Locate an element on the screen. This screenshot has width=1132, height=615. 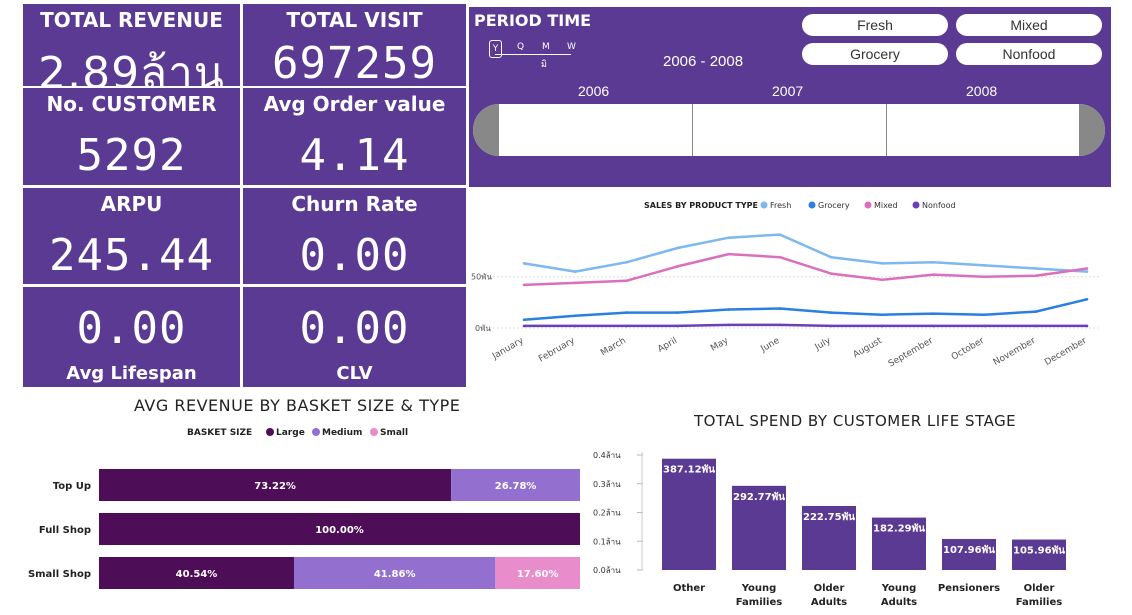
lifestage-data-label: 105.96พัน is located at coordinates (1039, 551).